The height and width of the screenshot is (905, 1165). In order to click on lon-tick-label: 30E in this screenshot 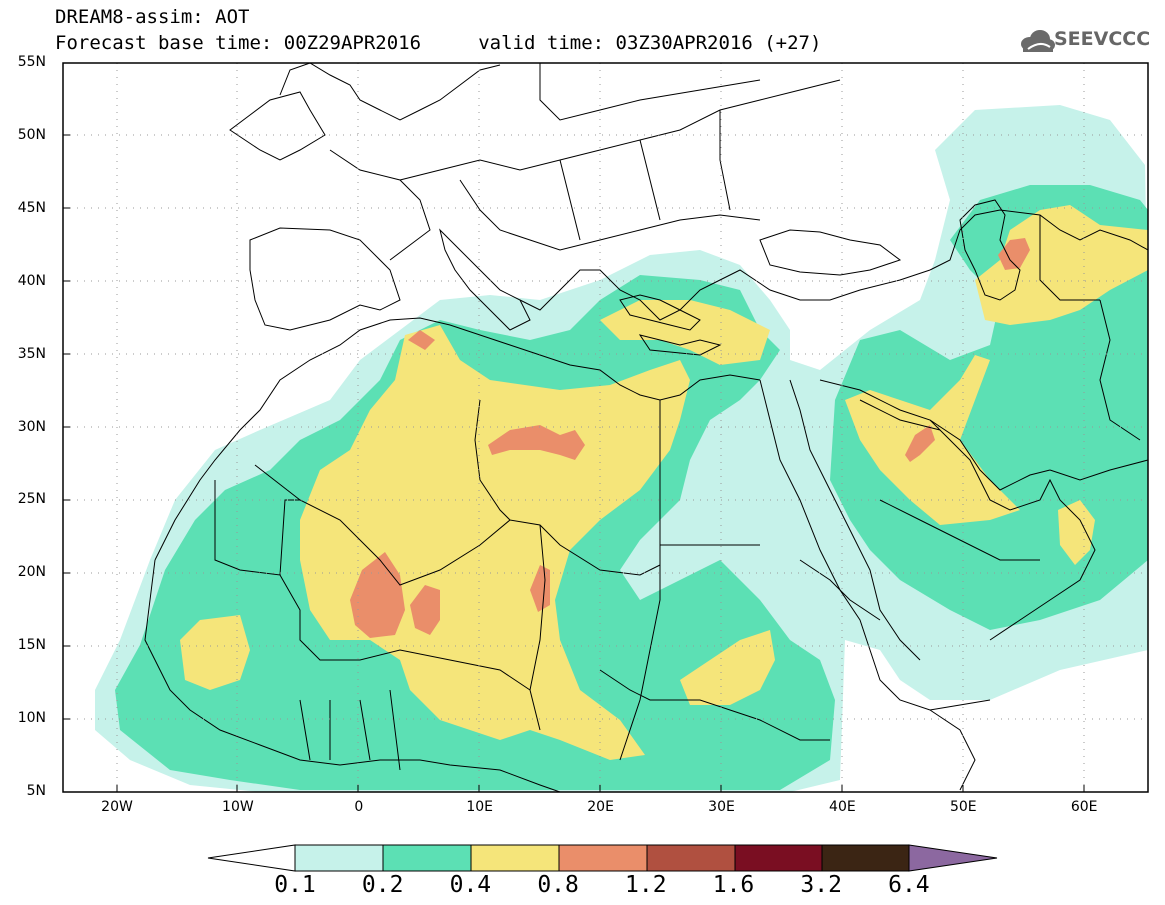, I will do `click(721, 807)`.